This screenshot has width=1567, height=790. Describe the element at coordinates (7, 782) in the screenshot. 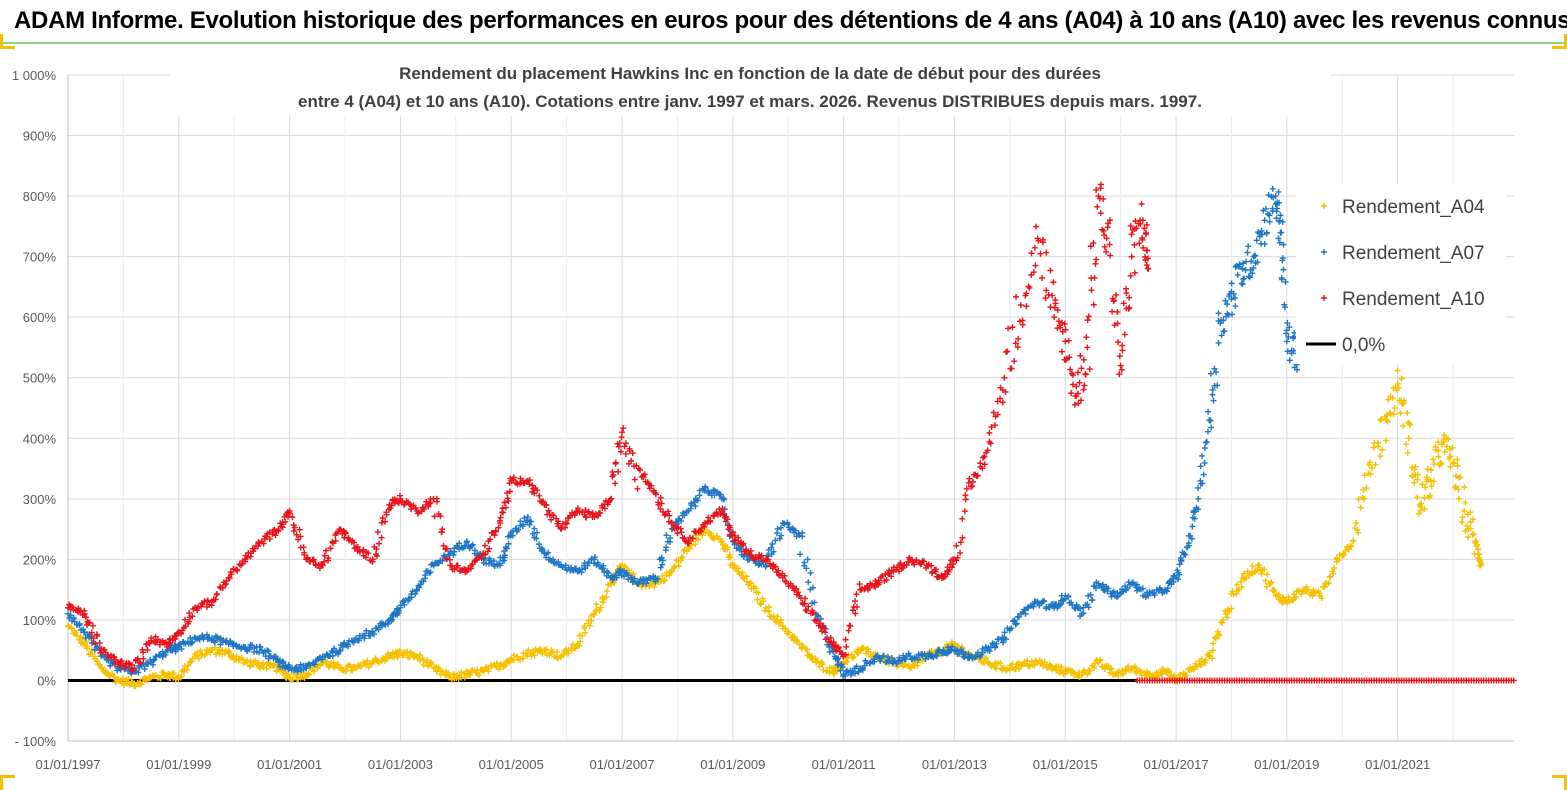

I see `frame-corner-bottom-left` at that location.